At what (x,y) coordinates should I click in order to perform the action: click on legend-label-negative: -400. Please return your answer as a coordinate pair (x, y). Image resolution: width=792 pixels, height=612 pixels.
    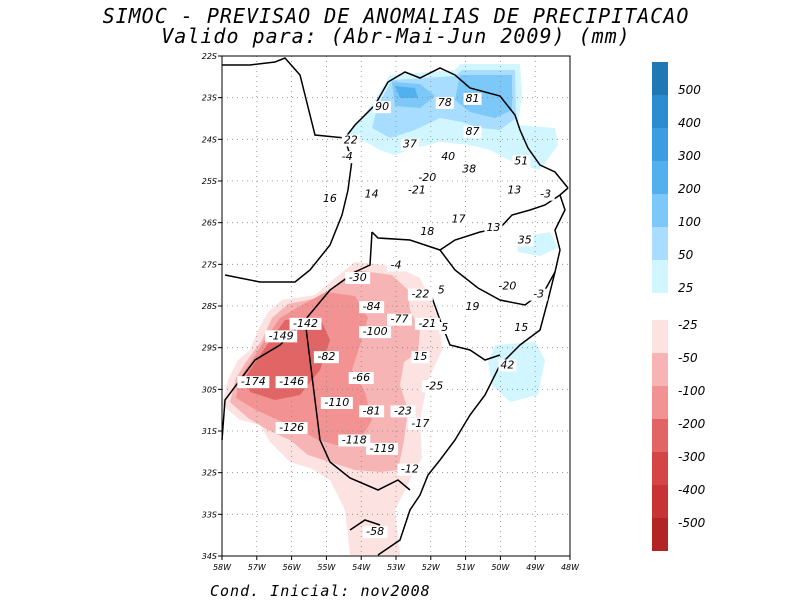
    Looking at the image, I should click on (692, 490).